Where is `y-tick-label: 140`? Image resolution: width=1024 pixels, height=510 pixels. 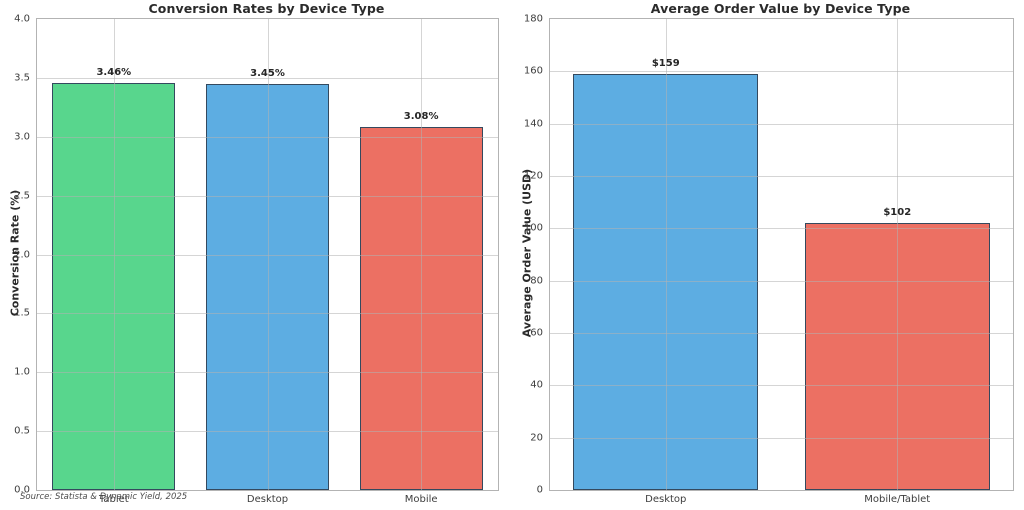
y-tick-label: 140 is located at coordinates (533, 124).